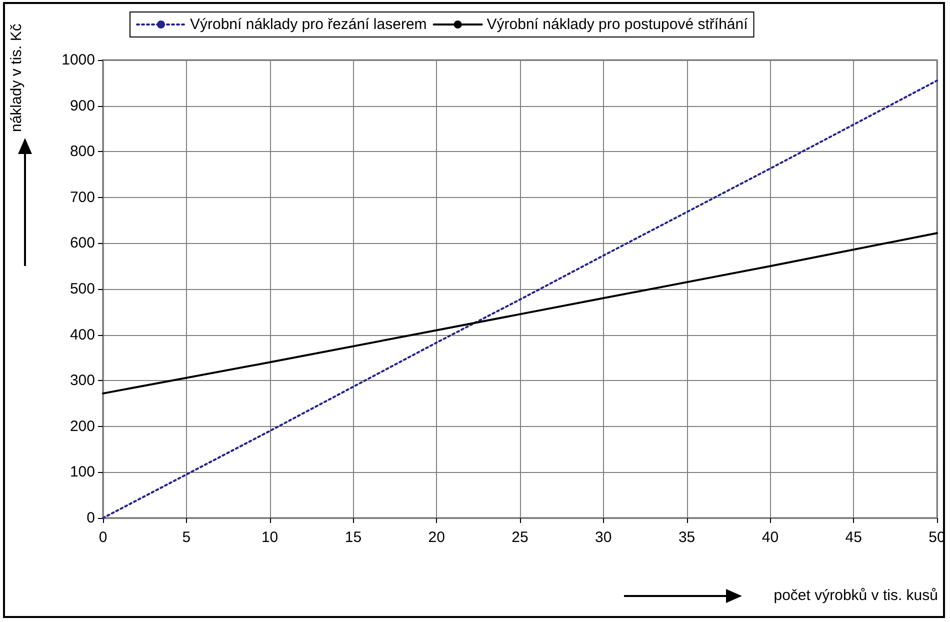 The height and width of the screenshot is (622, 950). What do you see at coordinates (82, 289) in the screenshot?
I see `y-tick-label: 500` at bounding box center [82, 289].